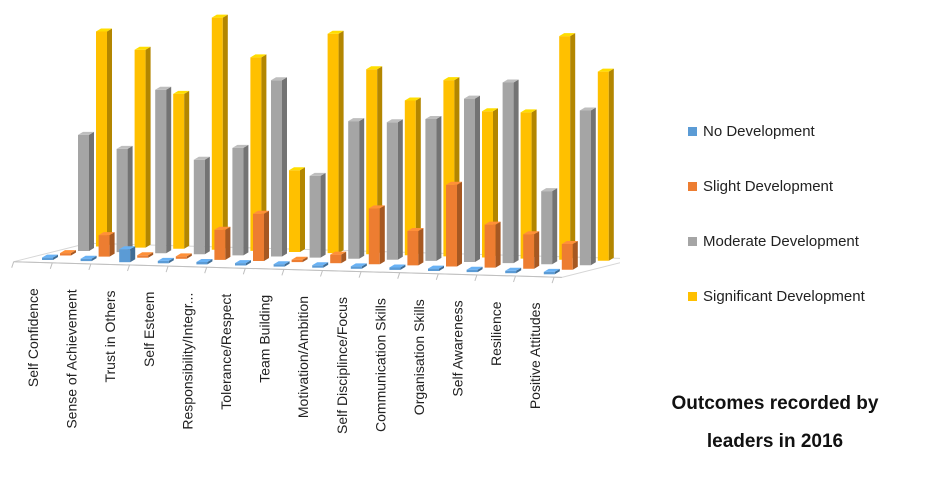 This screenshot has height=499, width=939. What do you see at coordinates (412, 176) in the screenshot?
I see `bar-significant-development-self-disciplince-focus` at bounding box center [412, 176].